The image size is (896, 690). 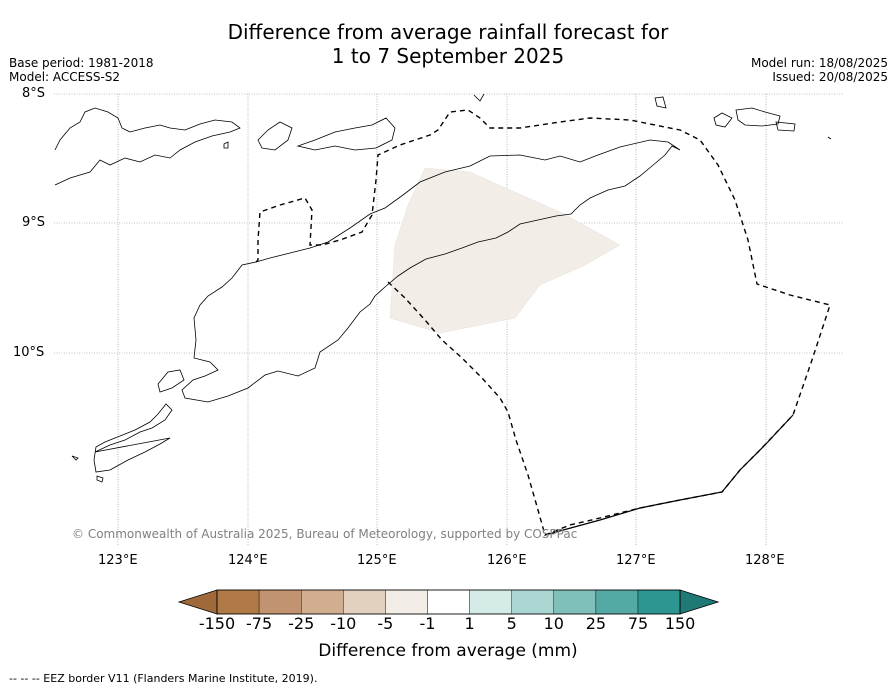 What do you see at coordinates (448, 651) in the screenshot?
I see `colorbar-title: Difference from average (mm)` at bounding box center [448, 651].